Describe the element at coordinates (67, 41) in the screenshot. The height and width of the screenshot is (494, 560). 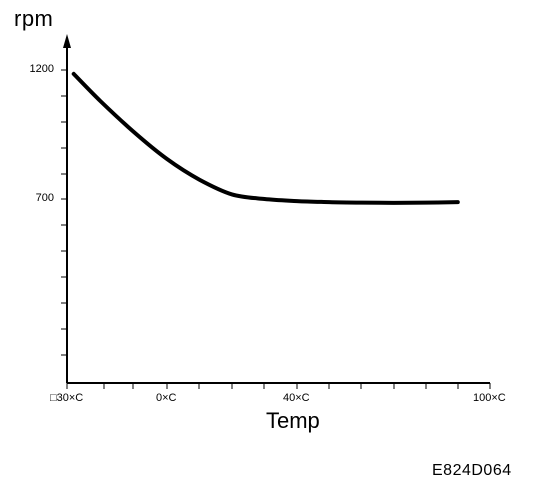
I see `y-axis-arrow` at that location.